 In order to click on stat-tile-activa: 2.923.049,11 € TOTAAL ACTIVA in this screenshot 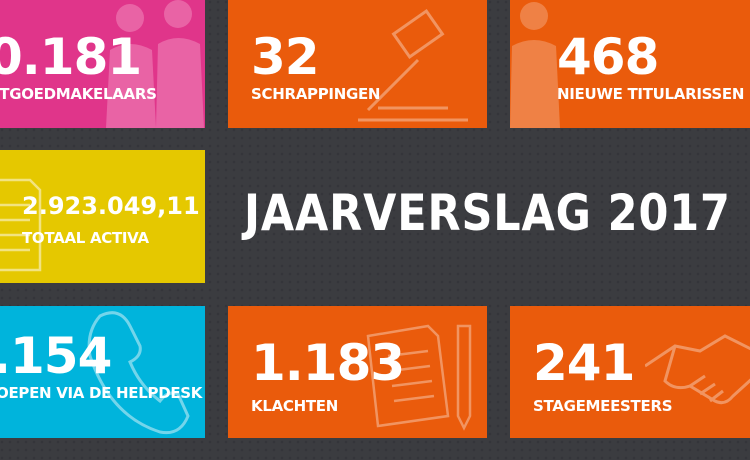, I will do `click(102, 216)`.